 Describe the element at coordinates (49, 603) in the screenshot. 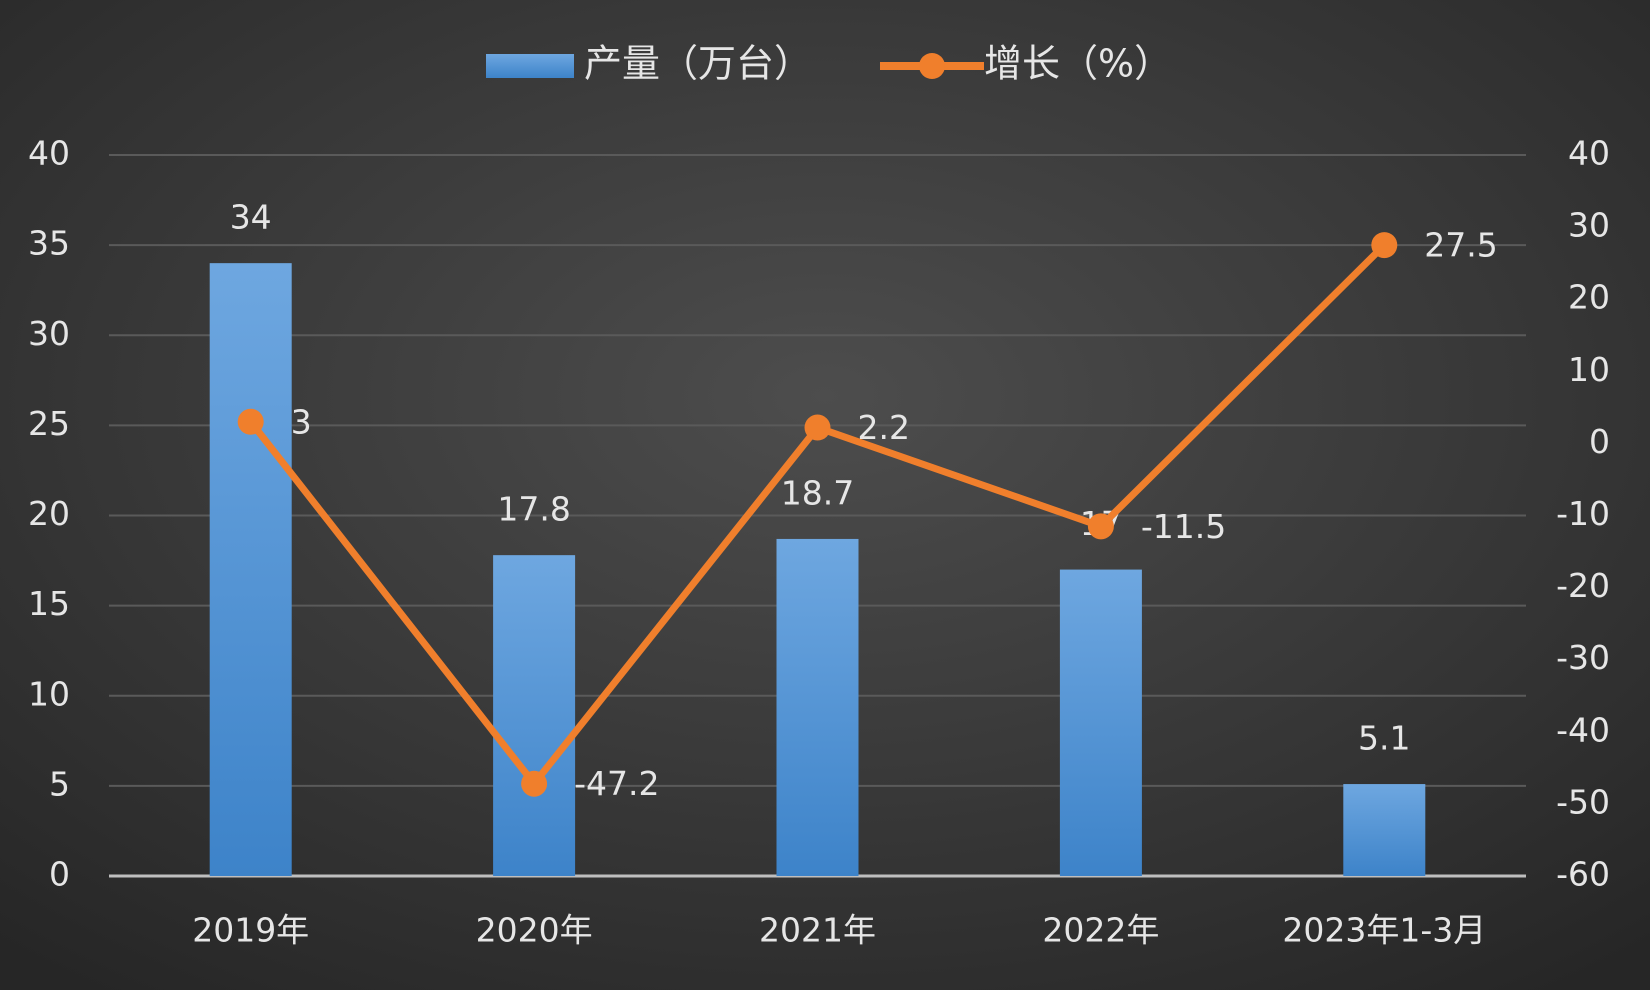

I see `y-tick-label: 15` at that location.